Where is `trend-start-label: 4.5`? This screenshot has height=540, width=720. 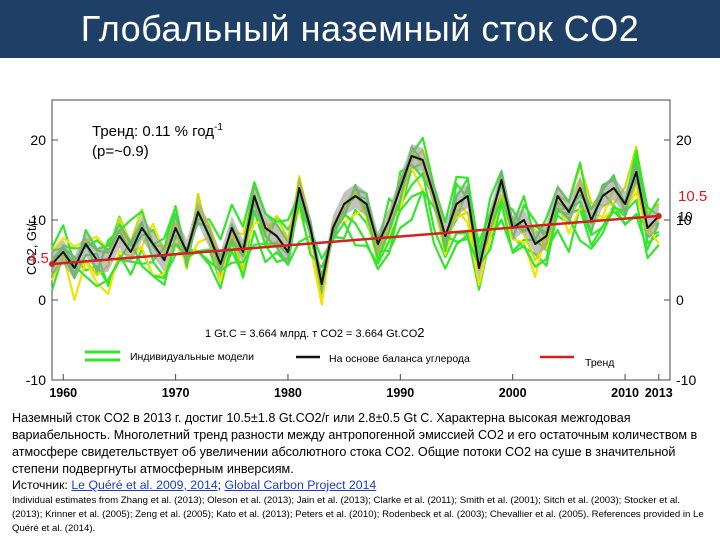 trend-start-label: 4.5 is located at coordinates (38, 258).